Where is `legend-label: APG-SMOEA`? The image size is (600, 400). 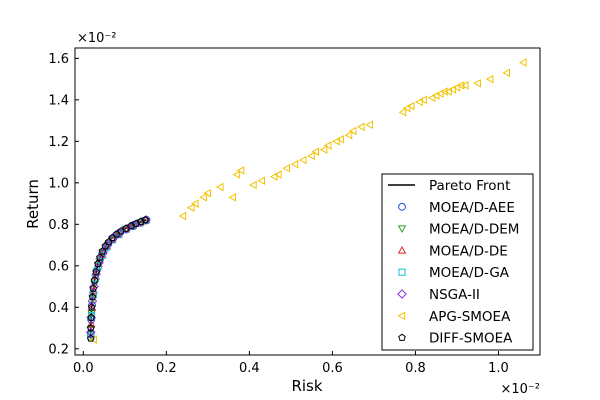 legend-label: APG-SMOEA is located at coordinates (470, 317).